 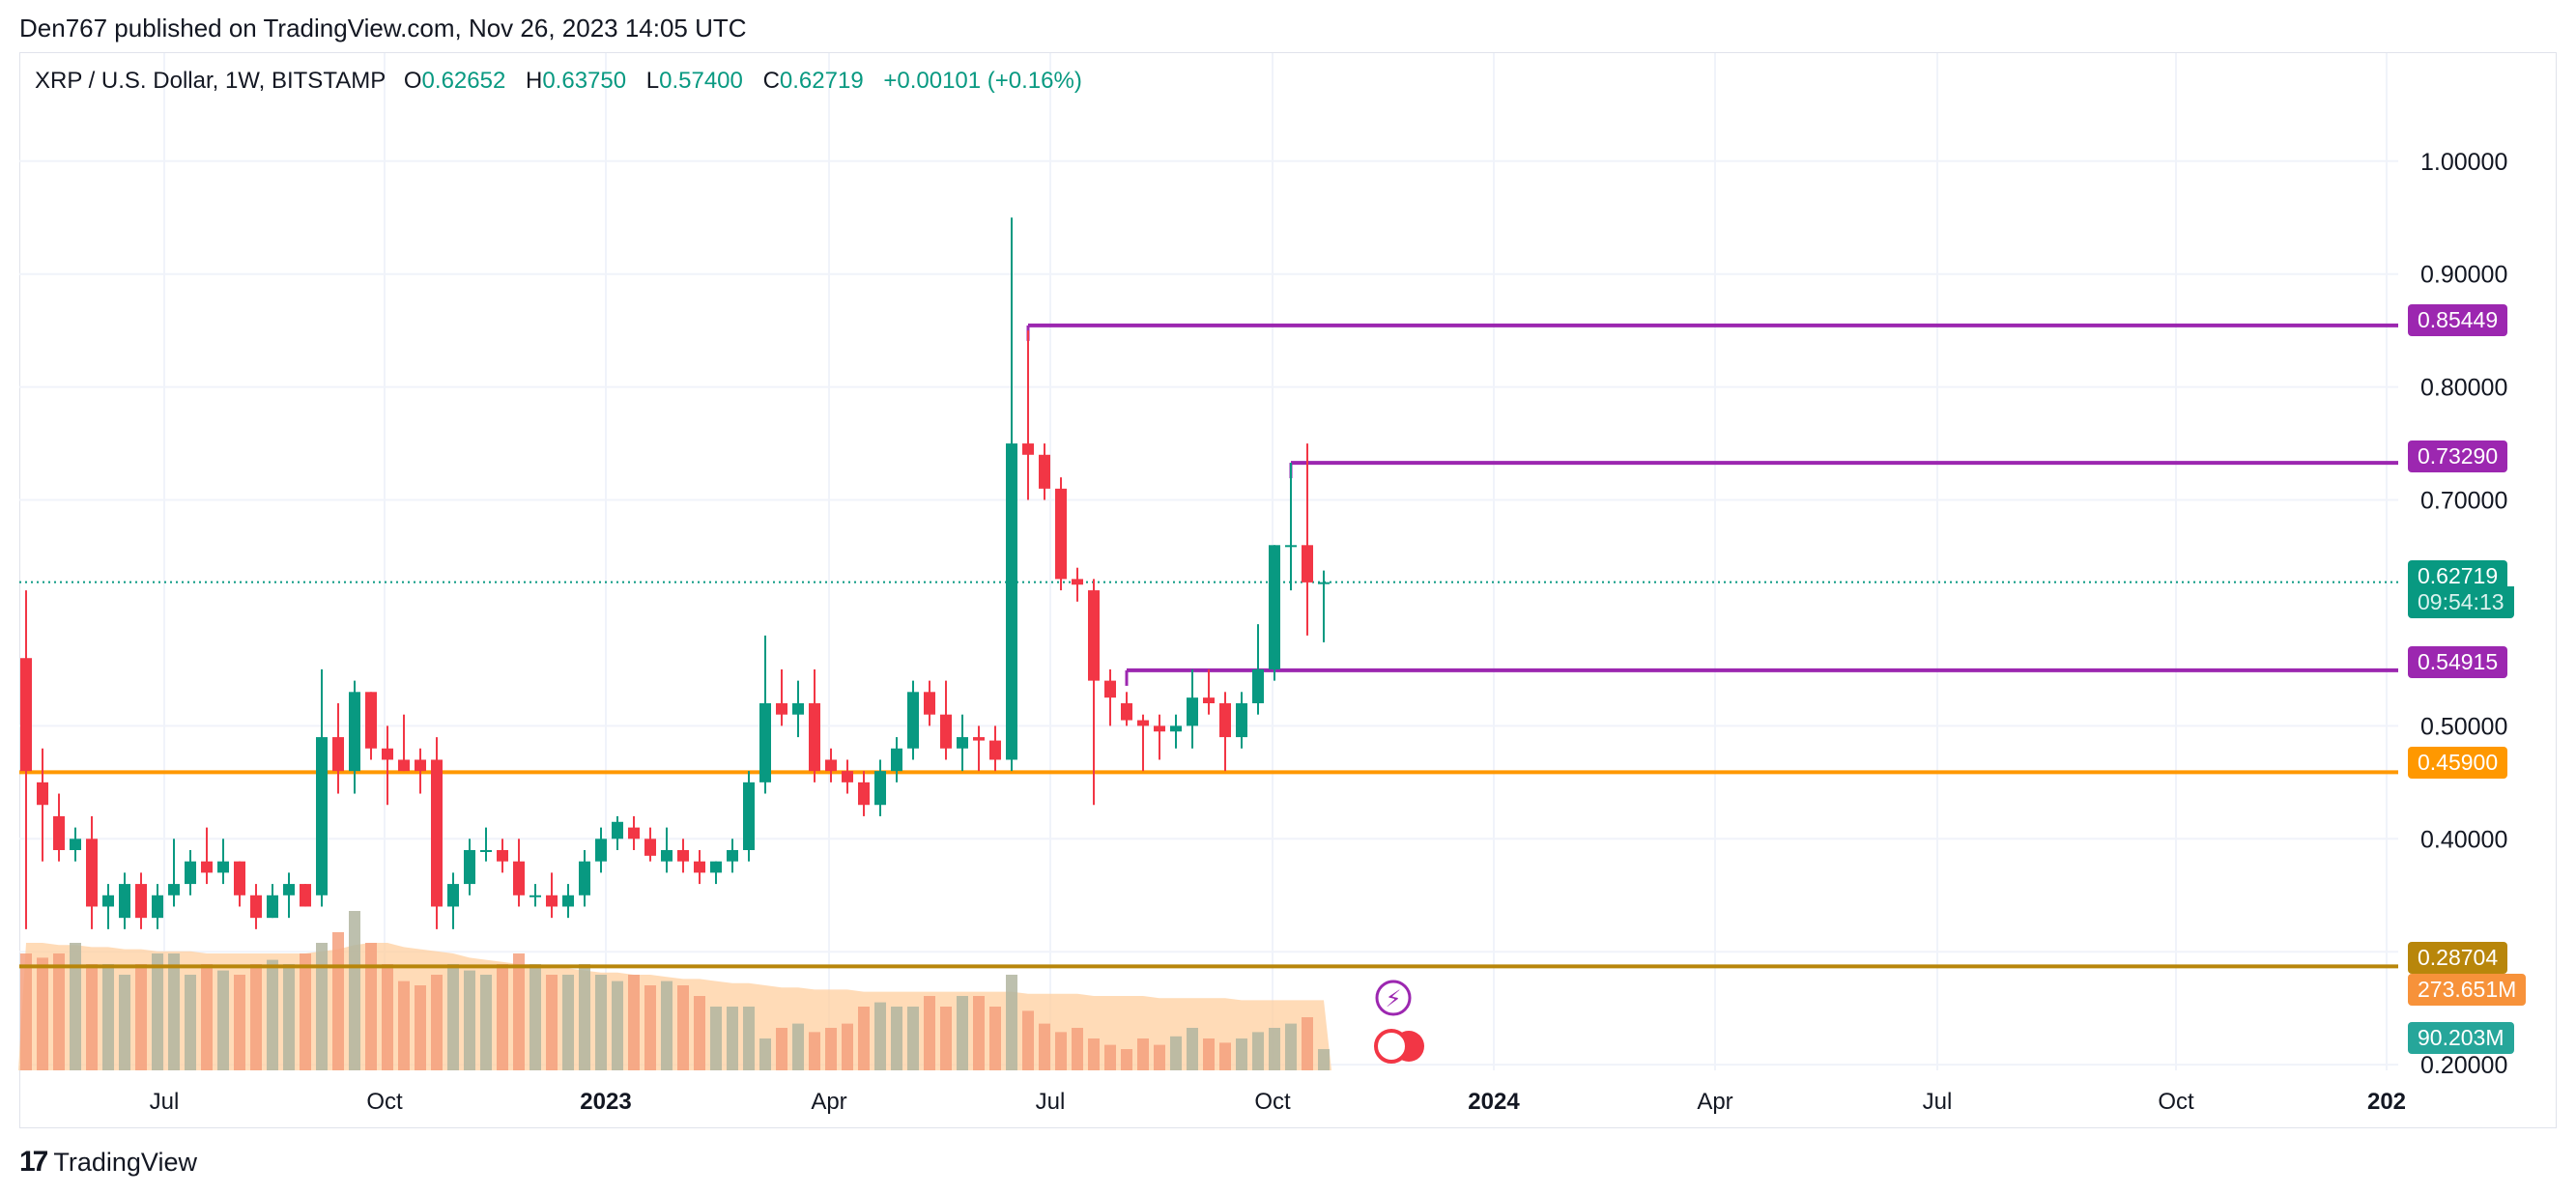 I want to click on level-badge-073290: 0.73290, so click(x=2458, y=457).